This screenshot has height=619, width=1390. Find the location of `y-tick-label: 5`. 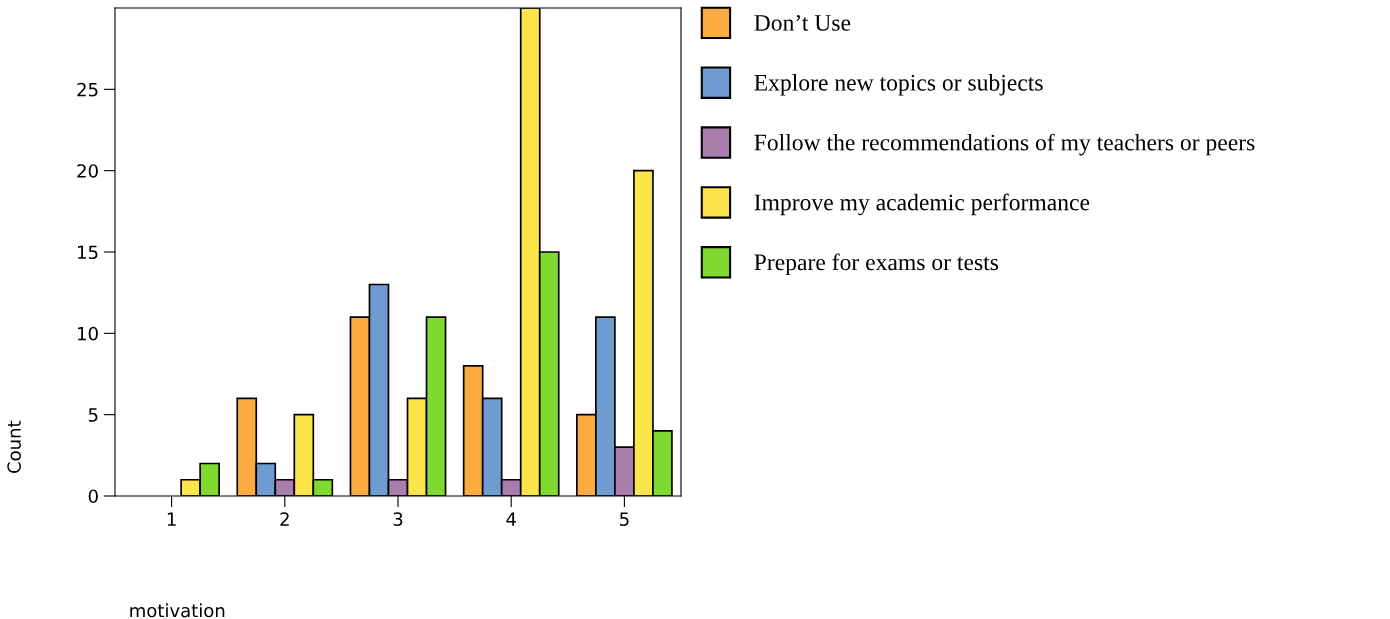

y-tick-label: 5 is located at coordinates (93, 415).